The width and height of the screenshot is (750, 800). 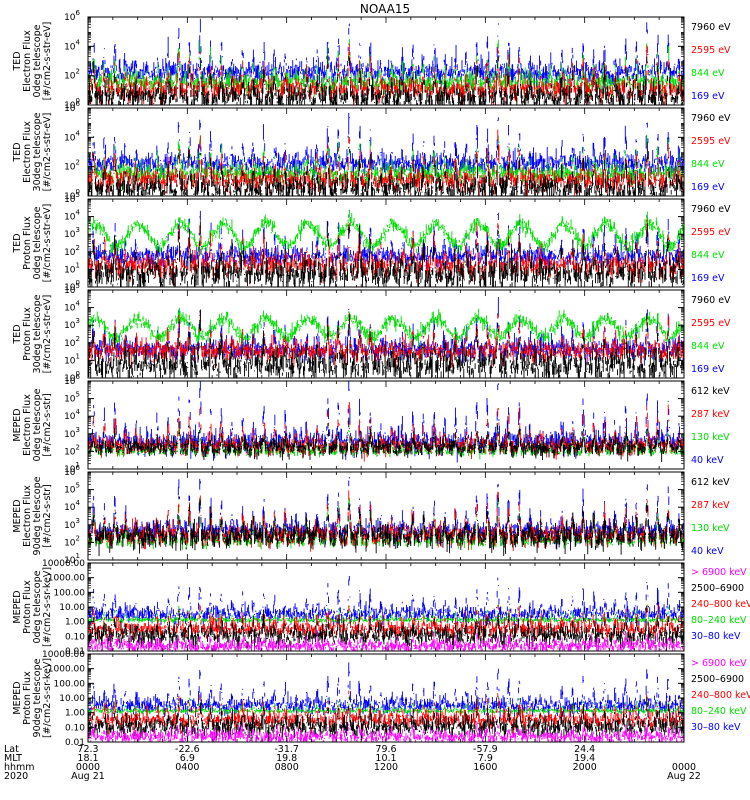 I want to click on x-tick-label-hhmm: 0400, so click(x=187, y=767).